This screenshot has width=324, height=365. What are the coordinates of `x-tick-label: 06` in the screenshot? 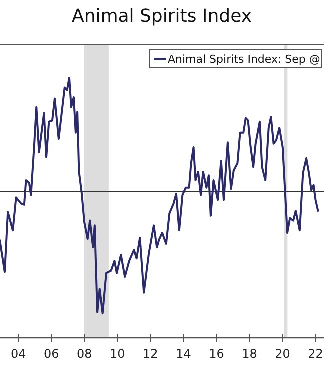 It's located at (52, 354).